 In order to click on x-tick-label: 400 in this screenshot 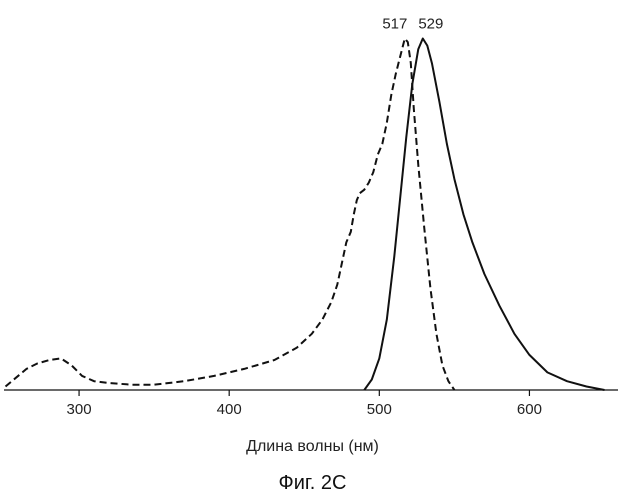, I will do `click(229, 409)`.